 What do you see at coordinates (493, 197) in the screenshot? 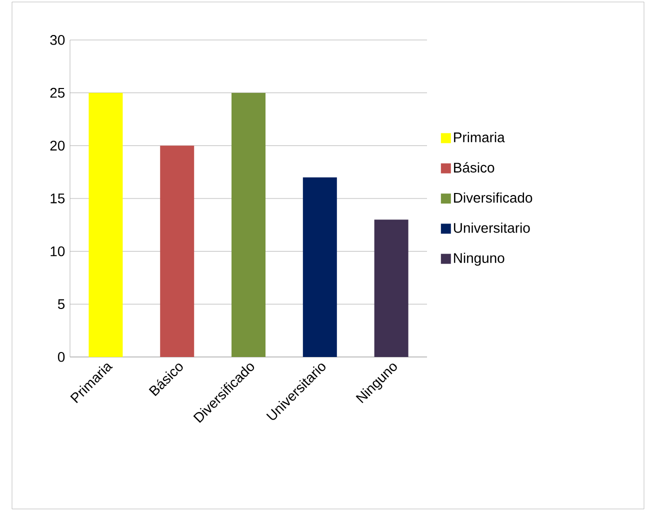
I see `legend-label: Diversificado` at bounding box center [493, 197].